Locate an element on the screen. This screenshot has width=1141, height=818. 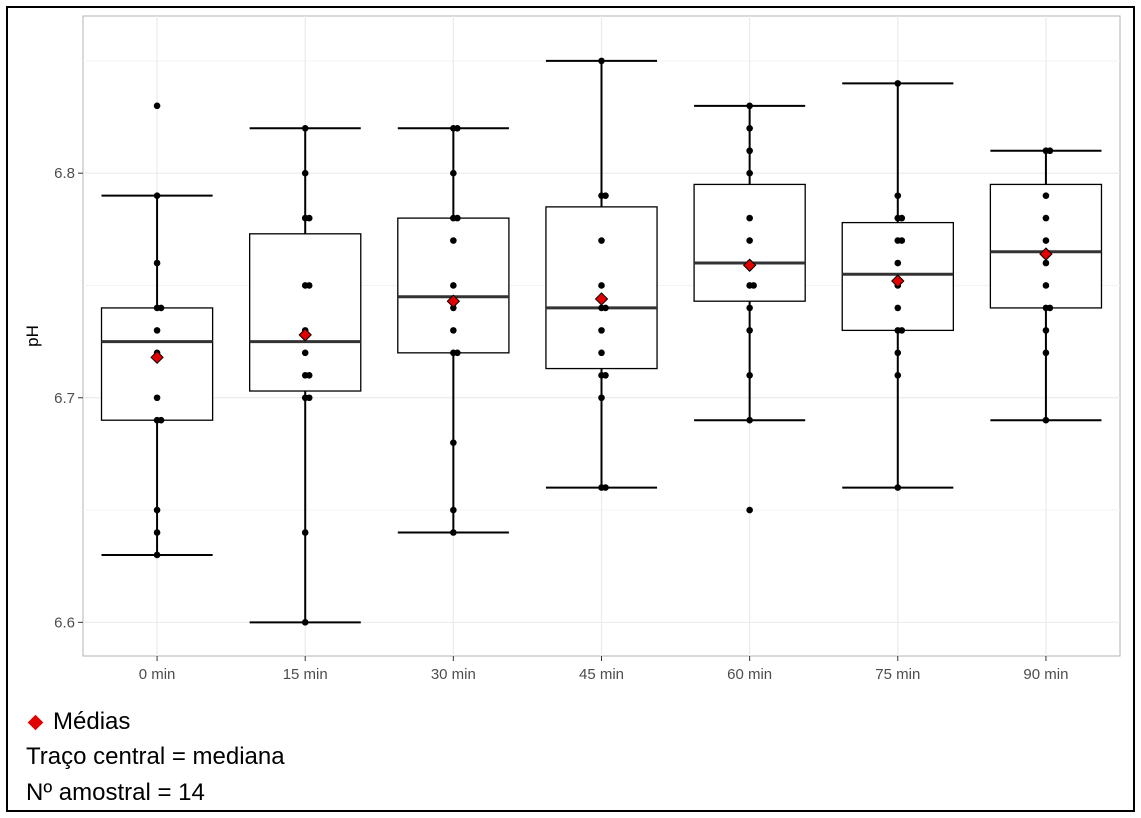
x-tick-label: 60 min is located at coordinates (749, 674).